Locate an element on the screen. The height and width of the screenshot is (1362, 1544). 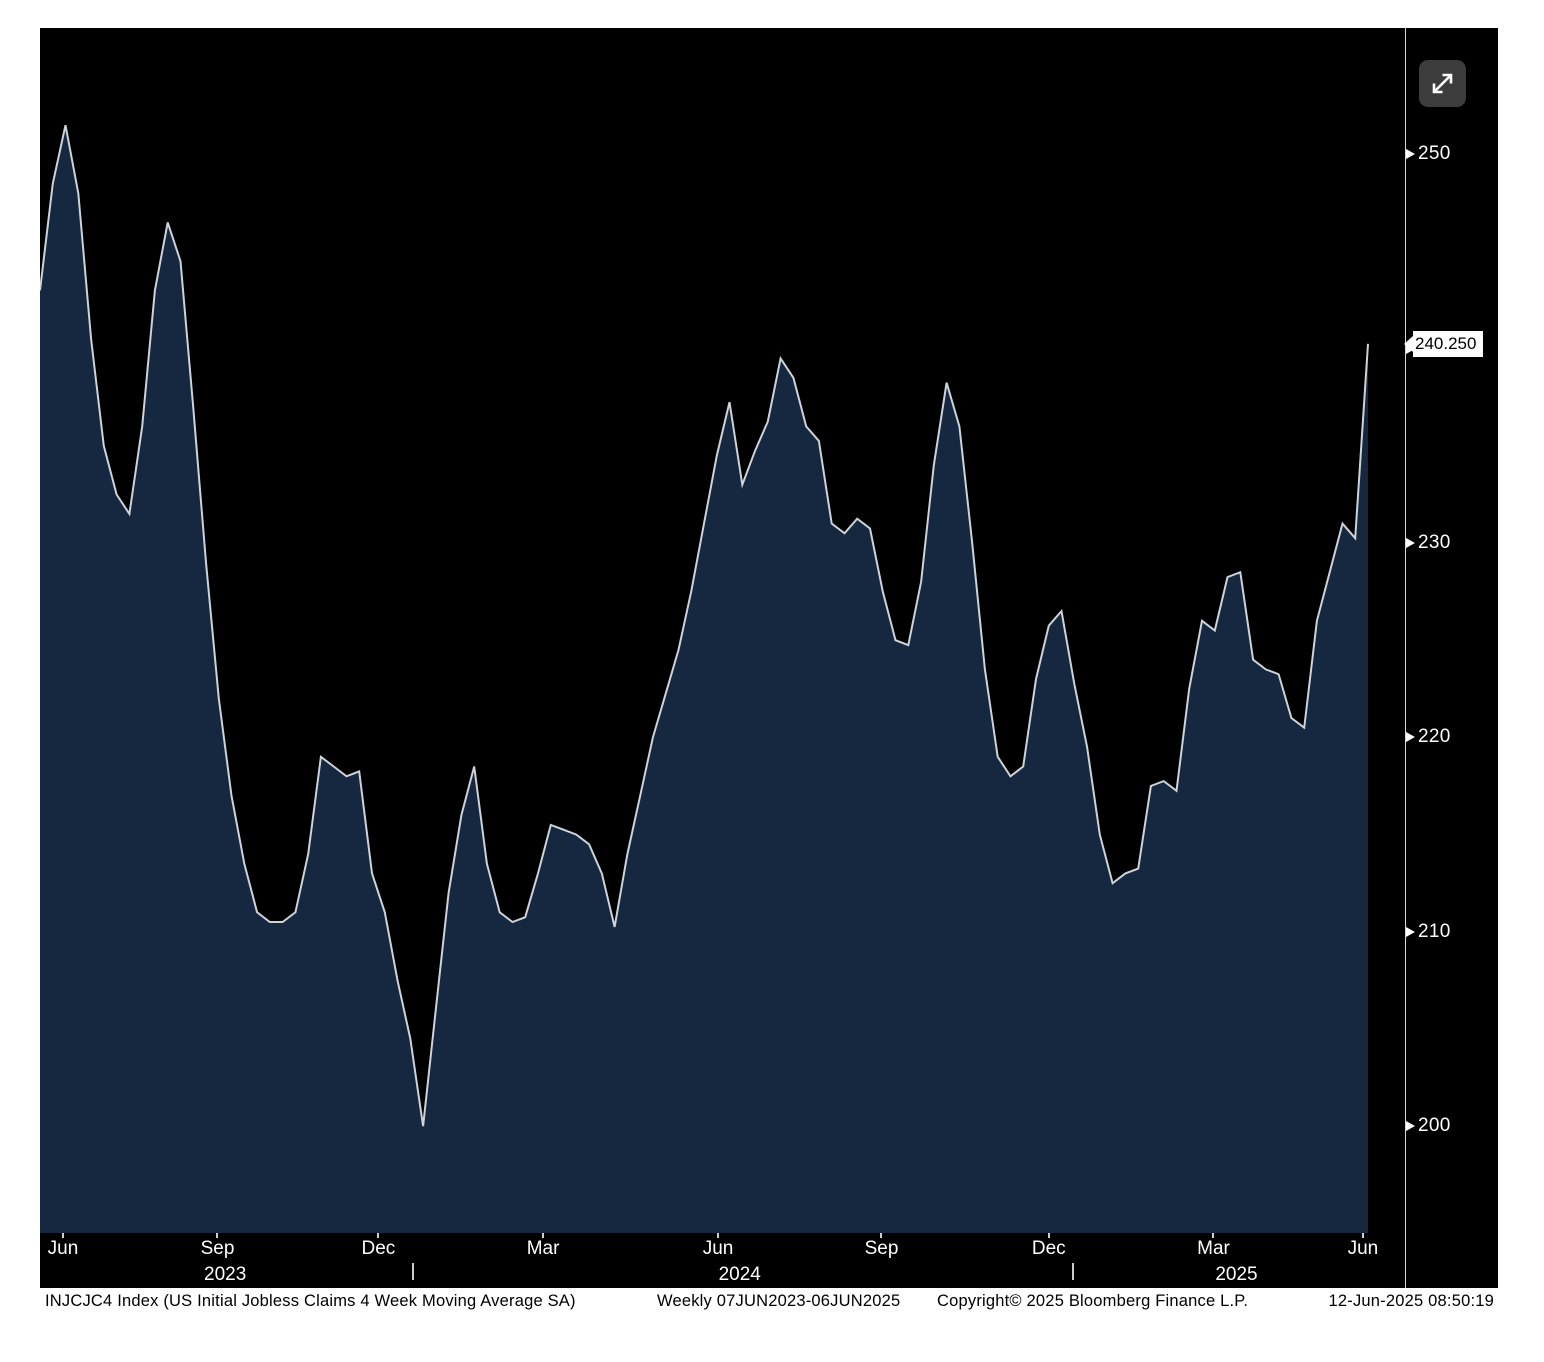
label-notch-icon is located at coordinates (1408, 343).